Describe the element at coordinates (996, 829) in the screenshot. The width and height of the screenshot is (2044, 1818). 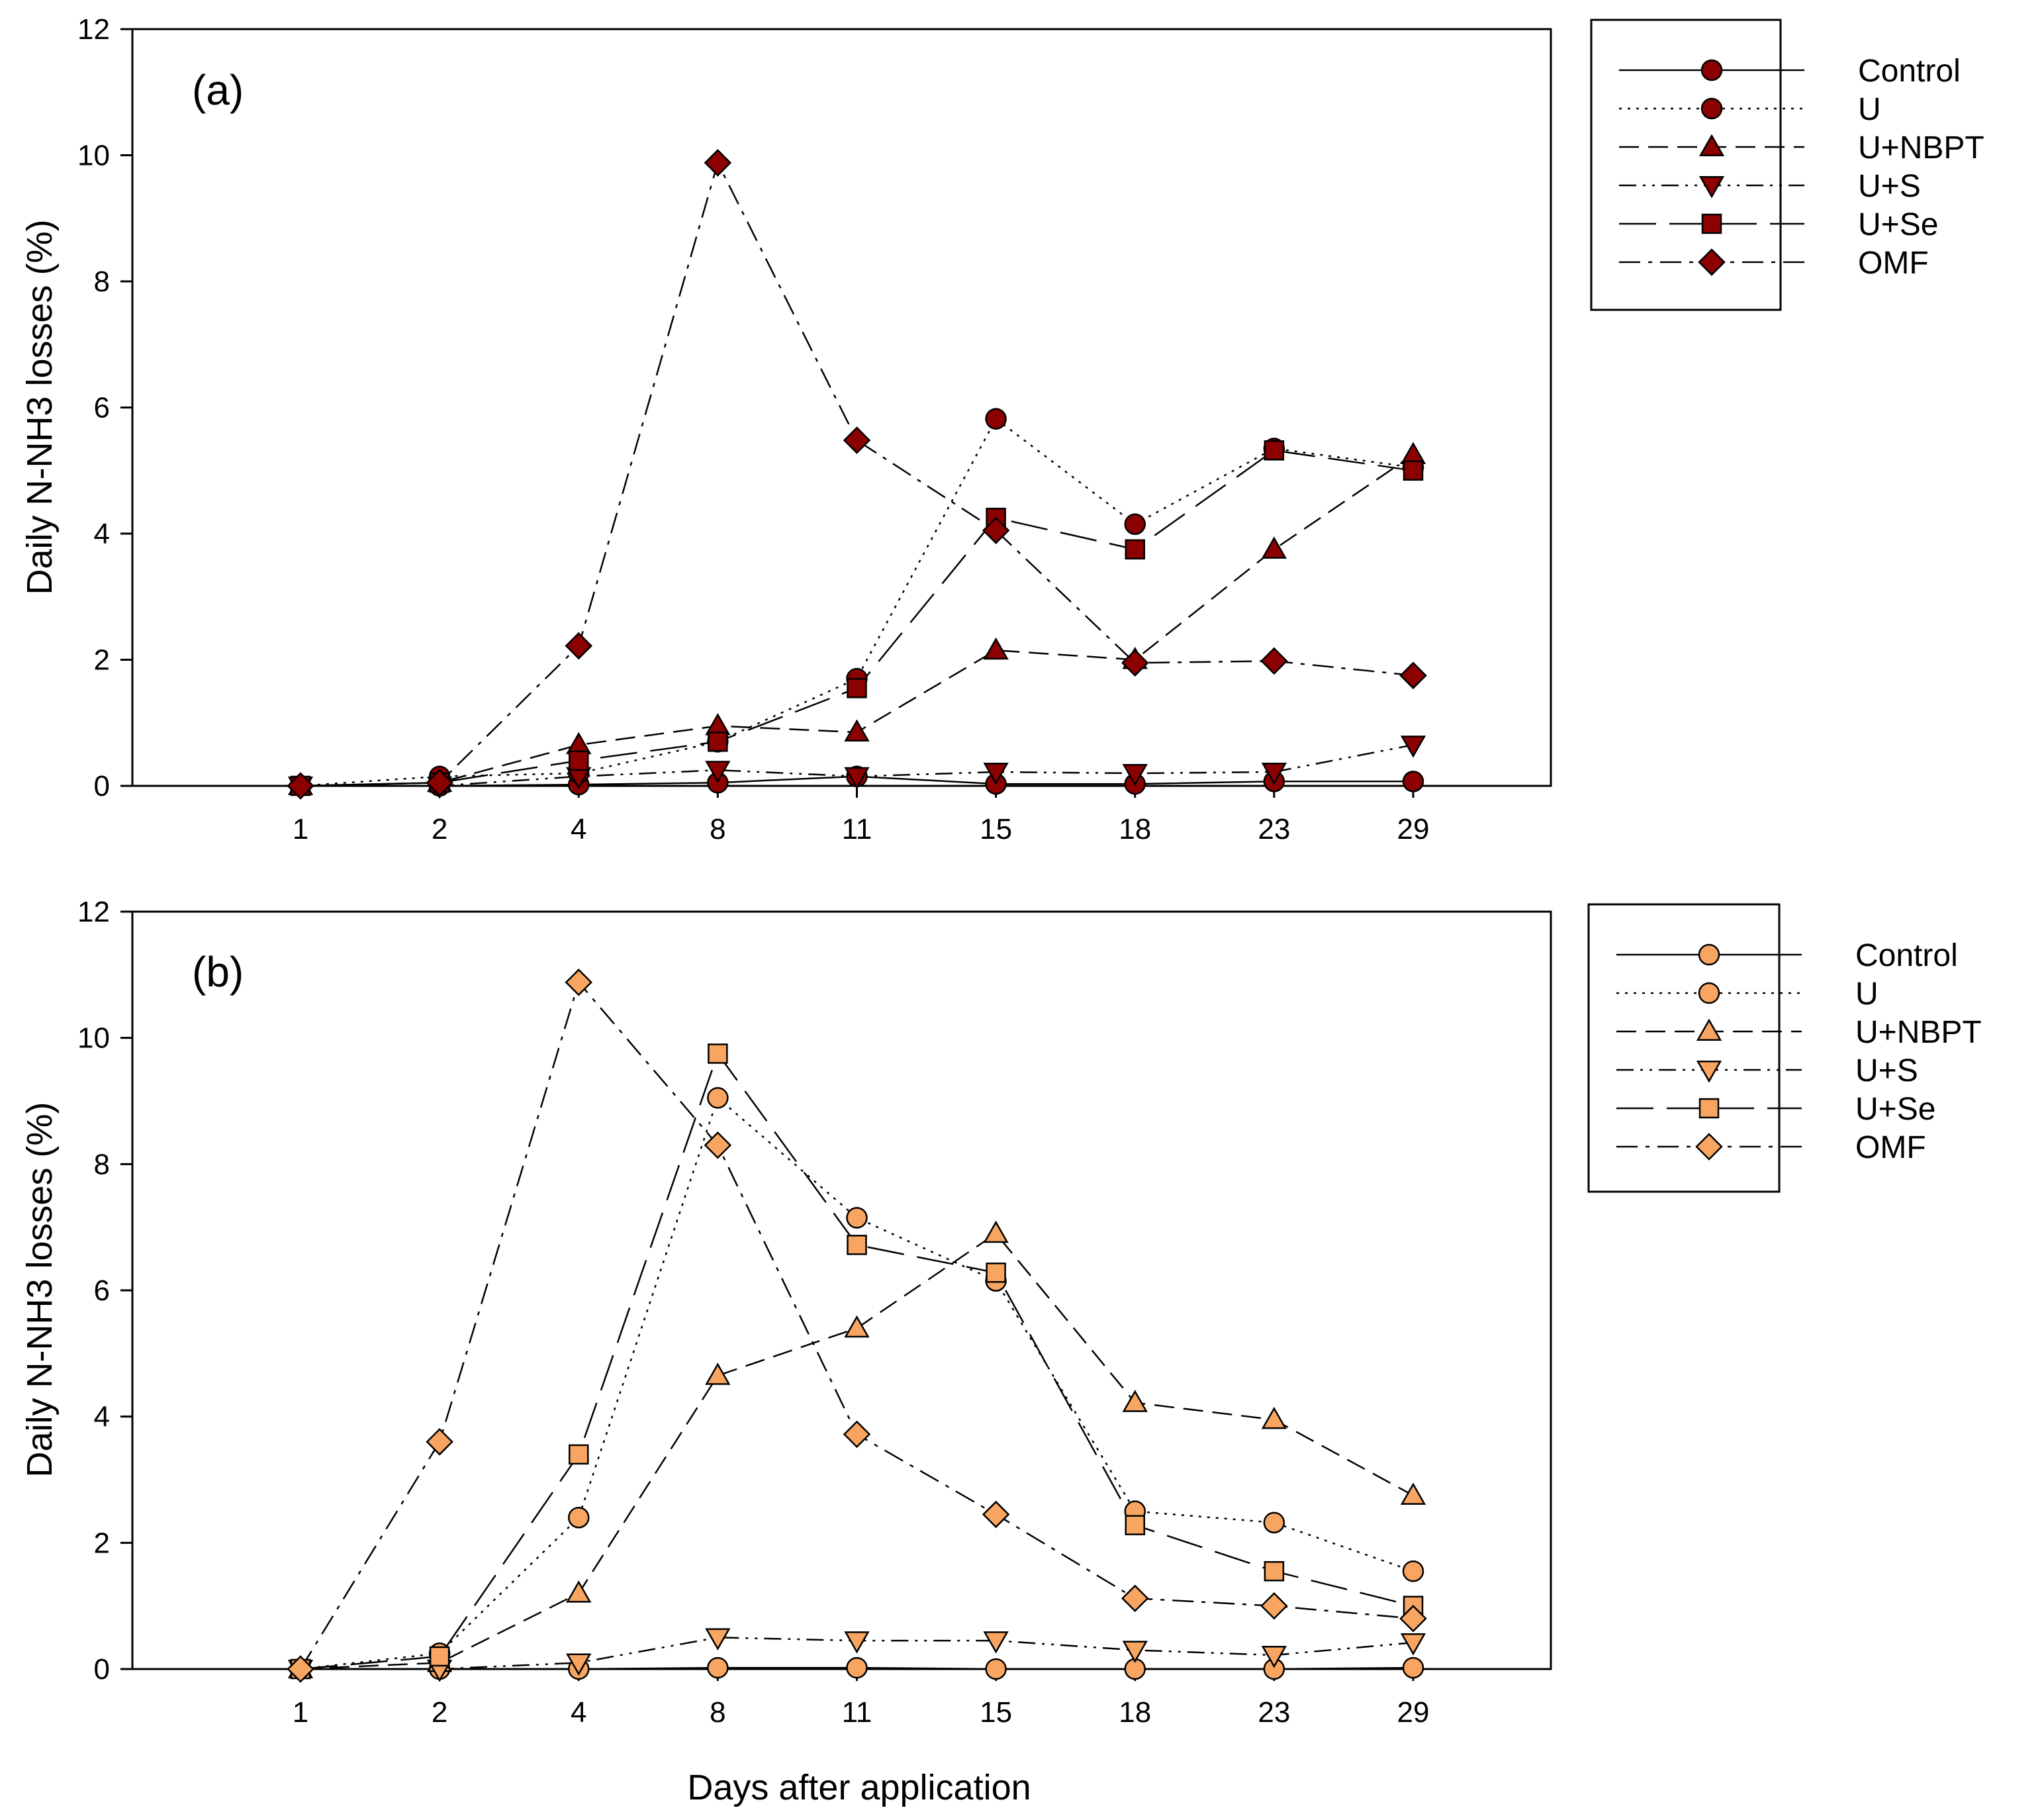
I see `x-tick-label: 15` at that location.